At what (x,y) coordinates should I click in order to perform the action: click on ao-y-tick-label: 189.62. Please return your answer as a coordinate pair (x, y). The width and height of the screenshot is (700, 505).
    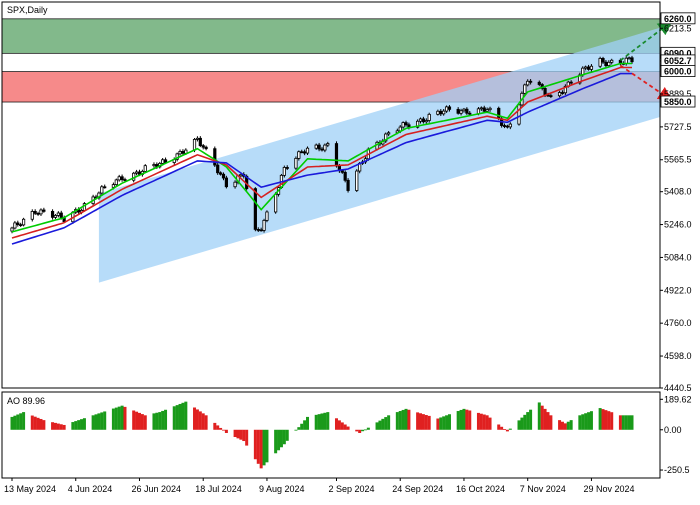
    Looking at the image, I should click on (678, 399).